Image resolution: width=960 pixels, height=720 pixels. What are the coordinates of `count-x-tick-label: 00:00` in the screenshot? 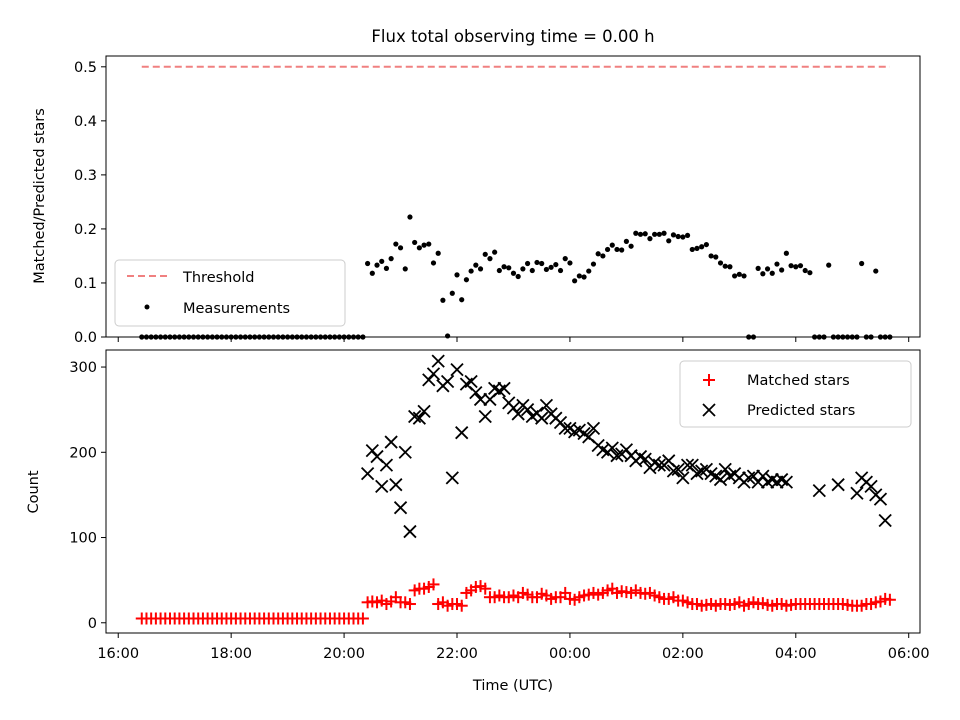 It's located at (570, 654).